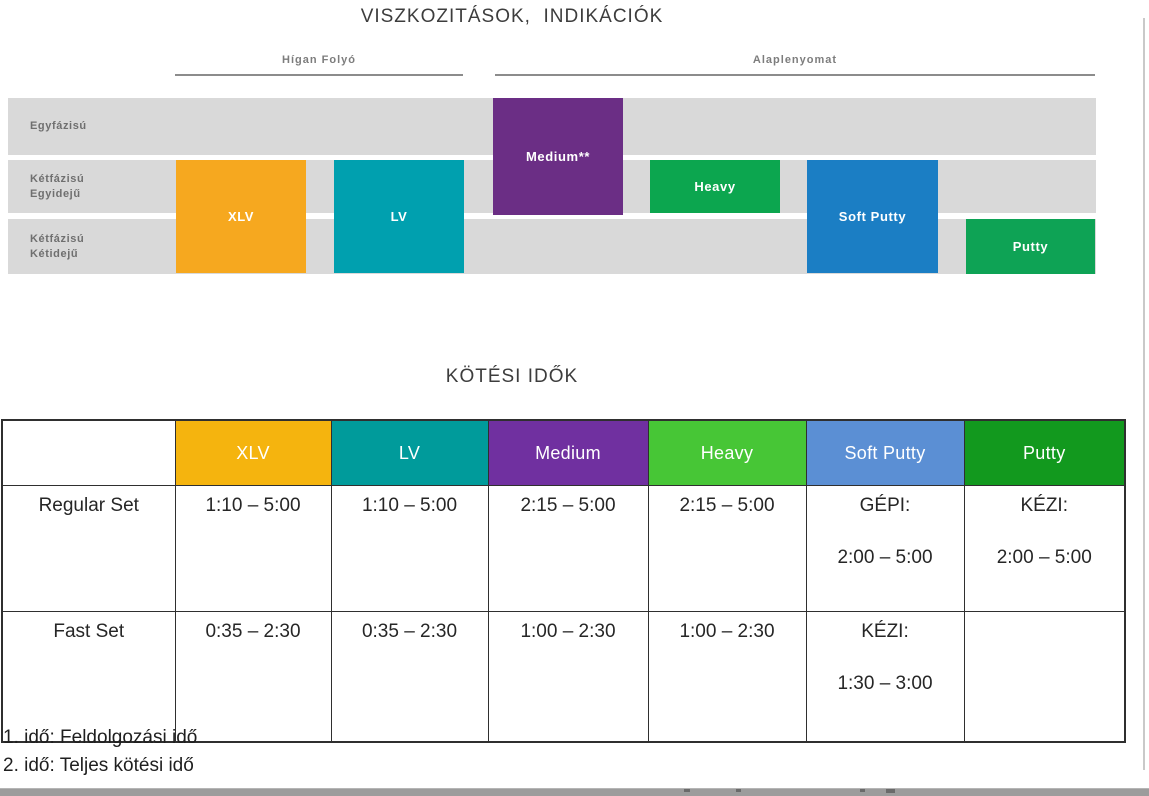  Describe the element at coordinates (1144, 394) in the screenshot. I see `page-edge-divider` at that location.